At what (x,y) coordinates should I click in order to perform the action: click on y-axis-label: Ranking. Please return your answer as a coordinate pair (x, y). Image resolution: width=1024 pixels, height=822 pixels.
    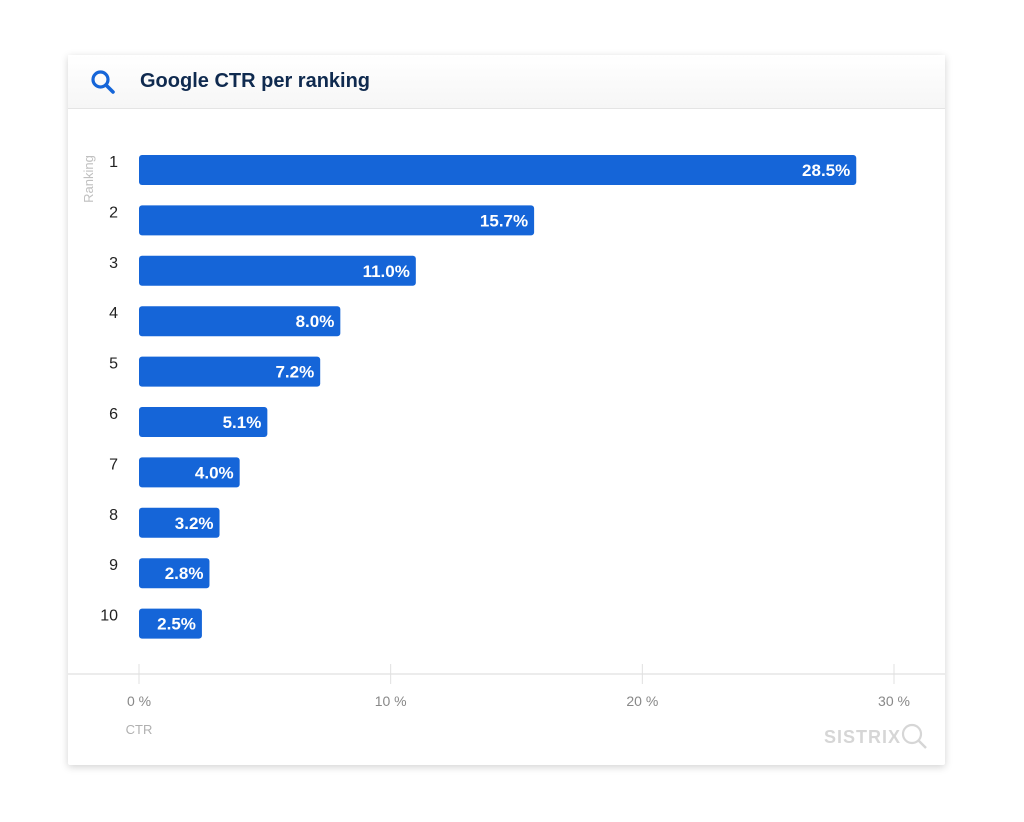
    Looking at the image, I should click on (88, 179).